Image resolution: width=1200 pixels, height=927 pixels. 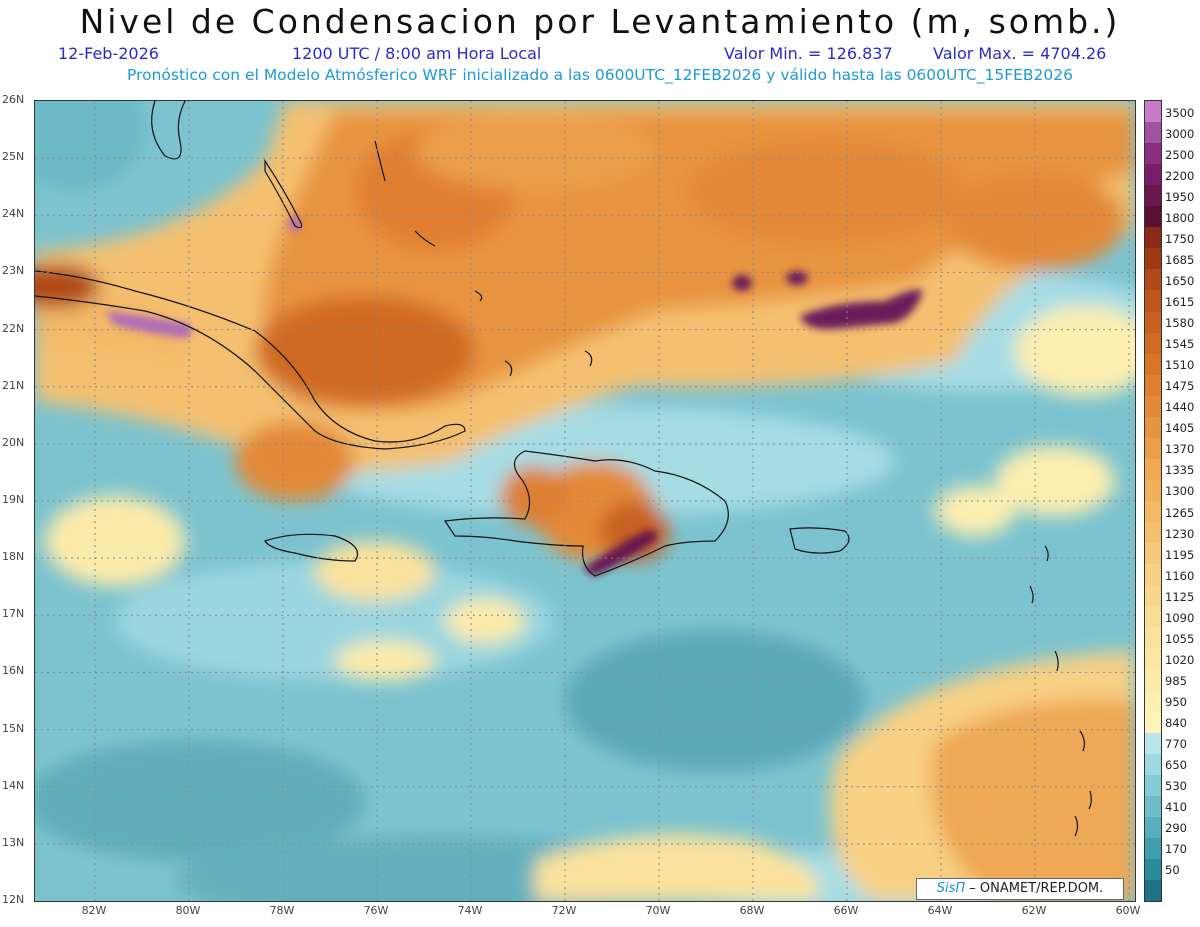 I want to click on colorbar-label: 1650, so click(x=1180, y=280).